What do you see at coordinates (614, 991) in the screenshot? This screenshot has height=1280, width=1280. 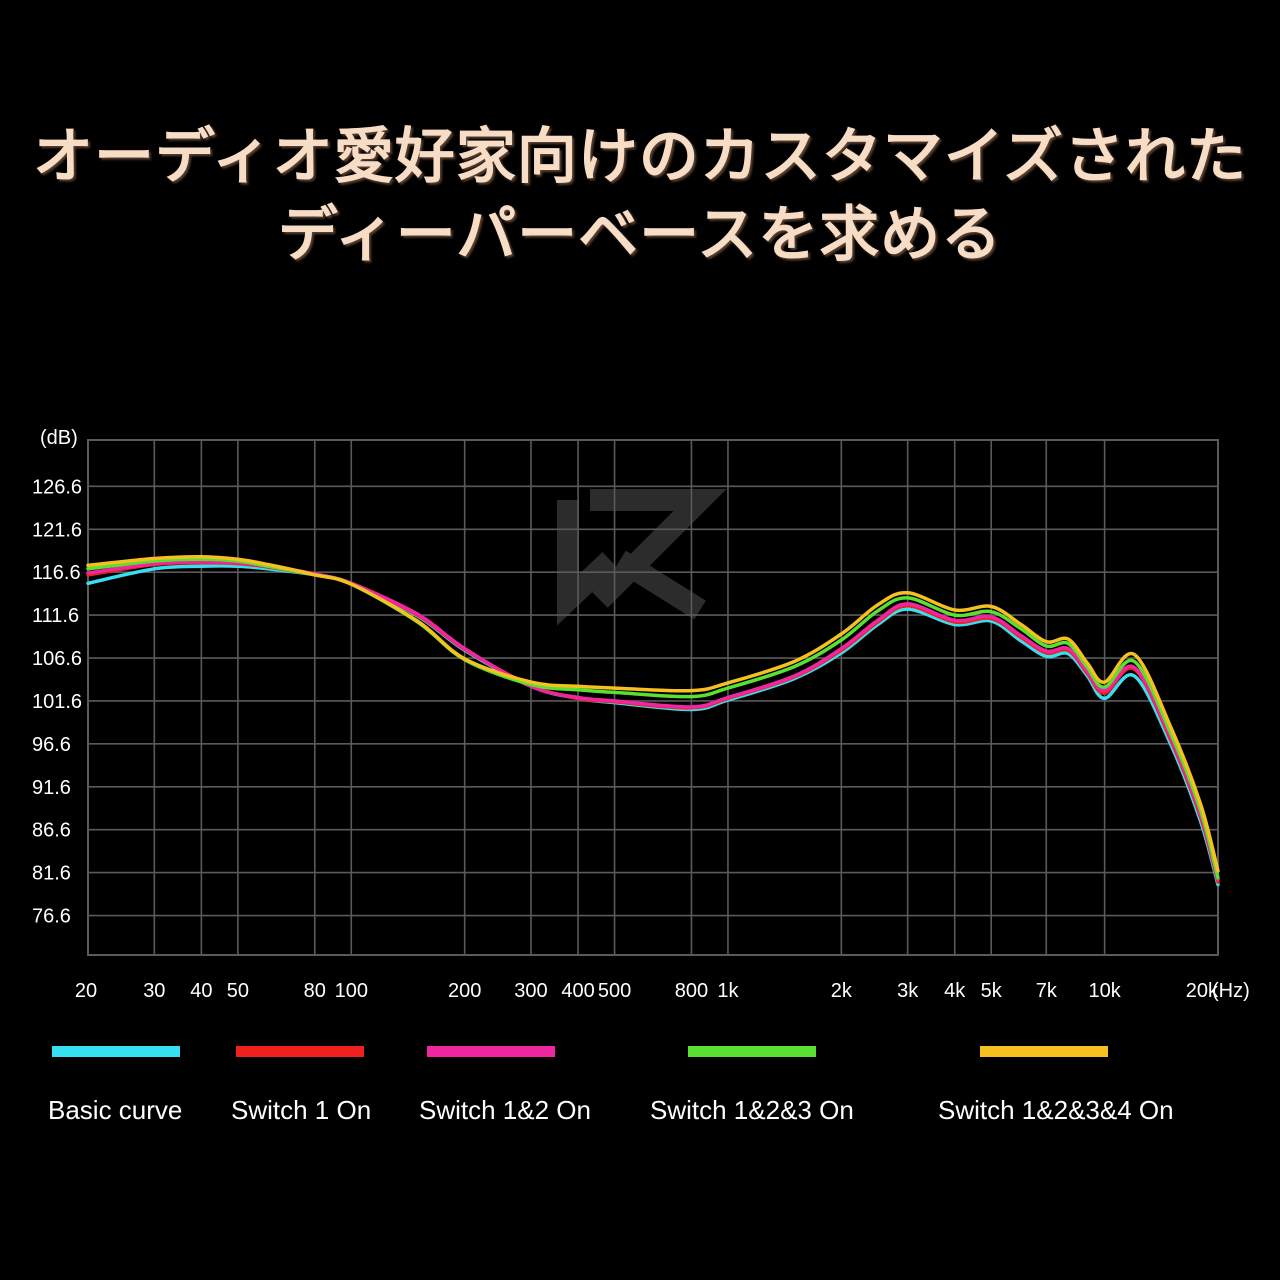 I see `x-tick-label-9: 500` at bounding box center [614, 991].